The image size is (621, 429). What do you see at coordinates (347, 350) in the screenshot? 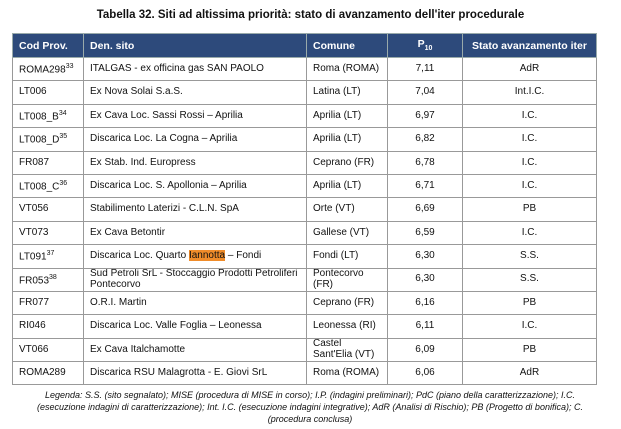
I see `comune-cell: Castel Sant'Elia (VT)` at bounding box center [347, 350].